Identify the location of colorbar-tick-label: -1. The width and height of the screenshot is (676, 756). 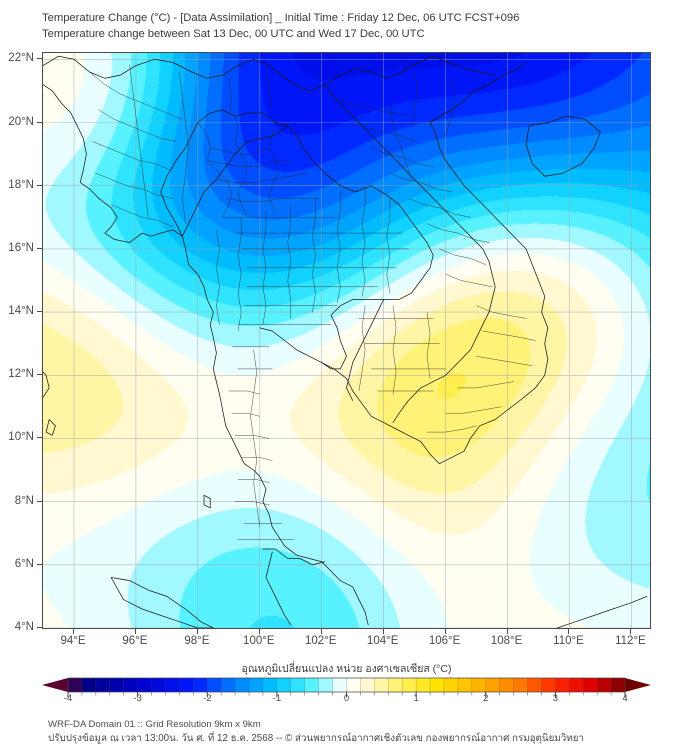
(277, 698).